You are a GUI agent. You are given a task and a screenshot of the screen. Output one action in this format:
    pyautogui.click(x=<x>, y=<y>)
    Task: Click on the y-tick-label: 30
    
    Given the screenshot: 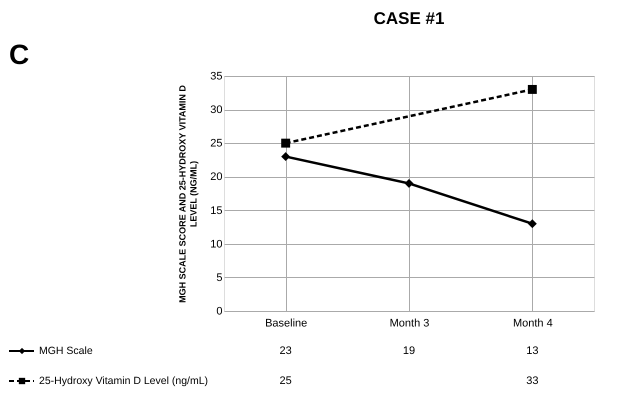 What is the action you would take?
    pyautogui.click(x=216, y=110)
    